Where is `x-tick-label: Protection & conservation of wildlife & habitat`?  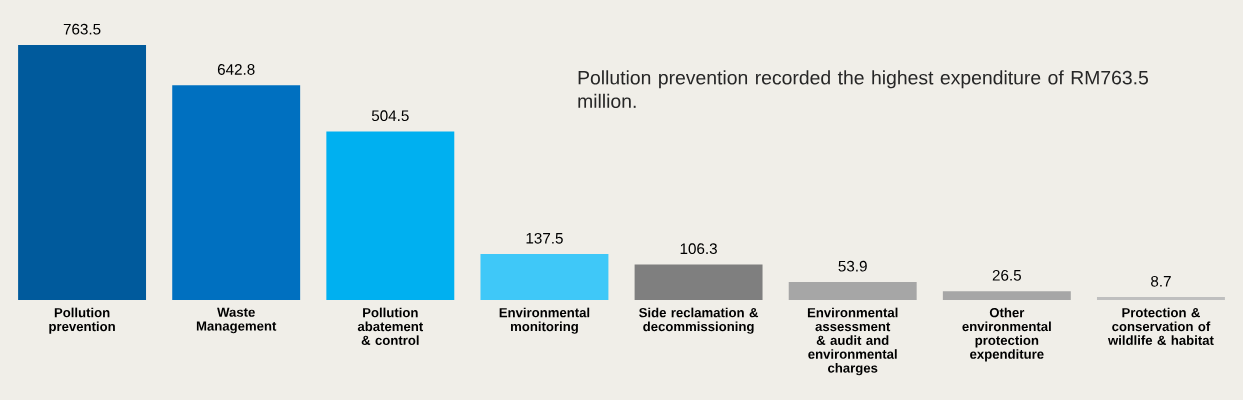 x-tick-label: Protection & conservation of wildlife & habitat is located at coordinates (1160, 326).